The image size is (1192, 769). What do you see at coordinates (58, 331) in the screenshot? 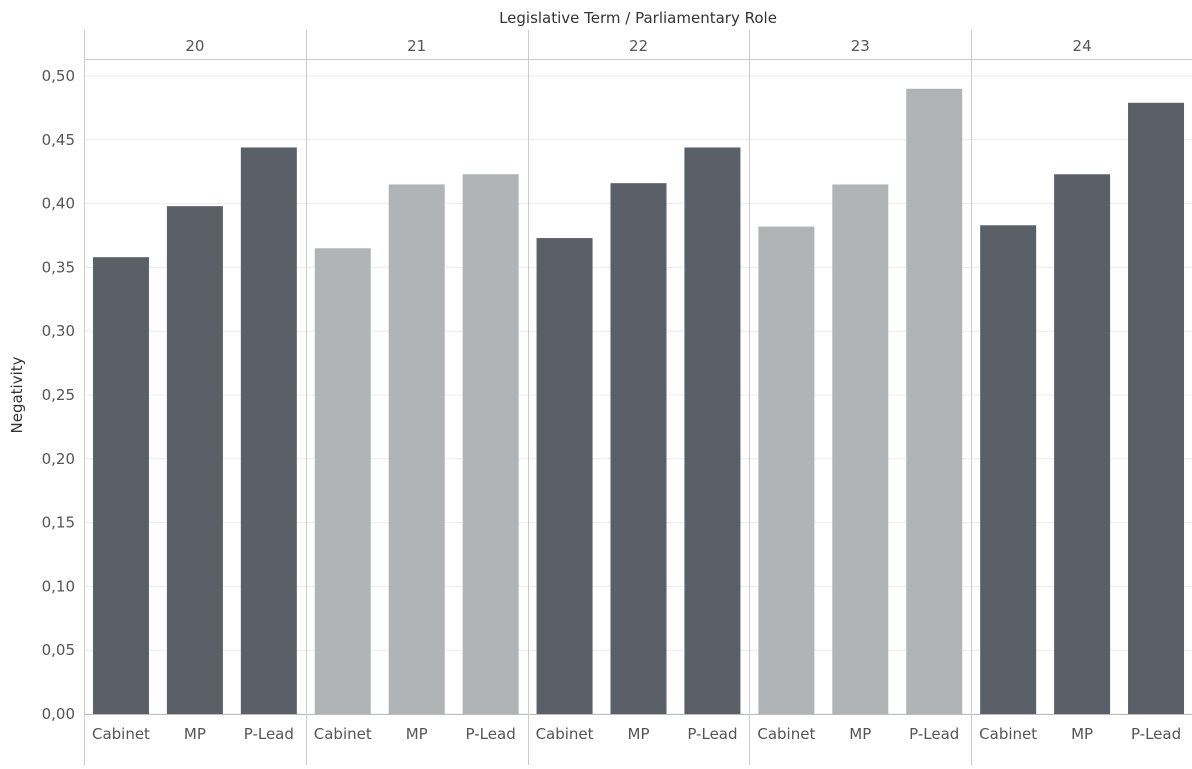
I see `y-tick-label: 0,30` at bounding box center [58, 331].